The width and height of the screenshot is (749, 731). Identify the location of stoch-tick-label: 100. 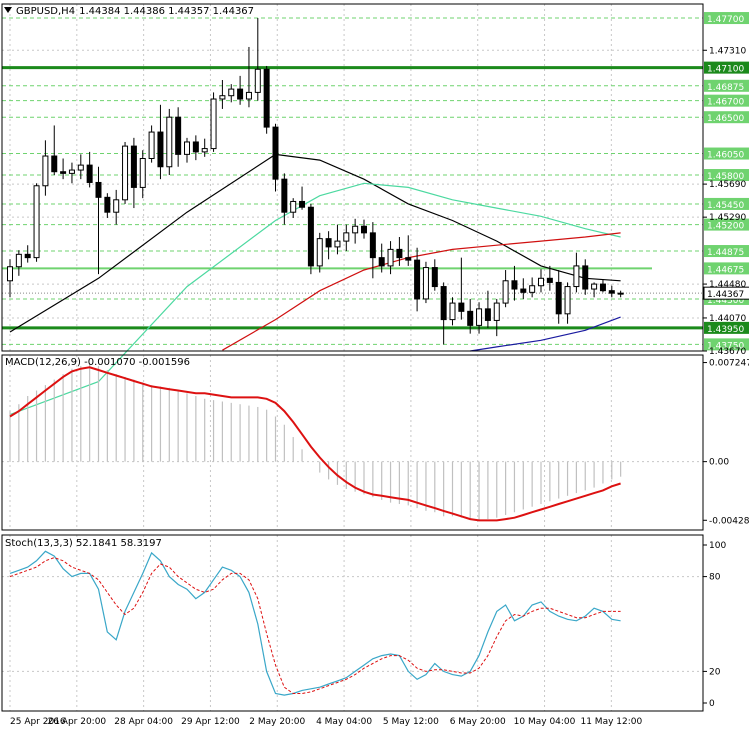
(717, 546).